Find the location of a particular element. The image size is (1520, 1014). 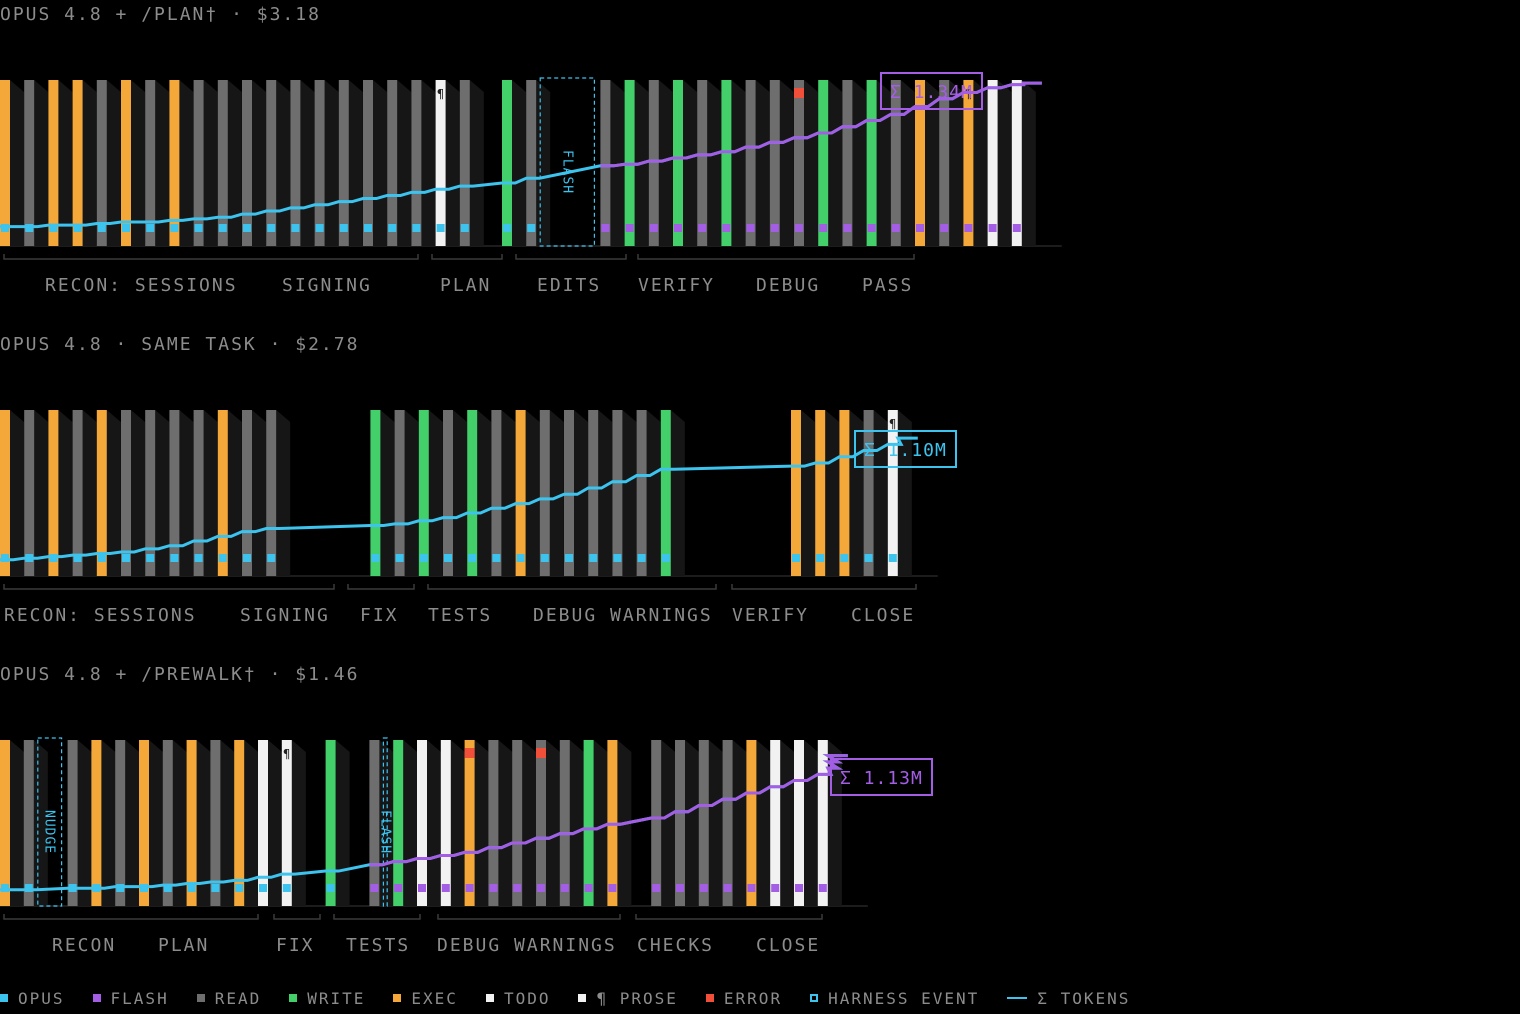

phase-label: RECON is located at coordinates (84, 945).